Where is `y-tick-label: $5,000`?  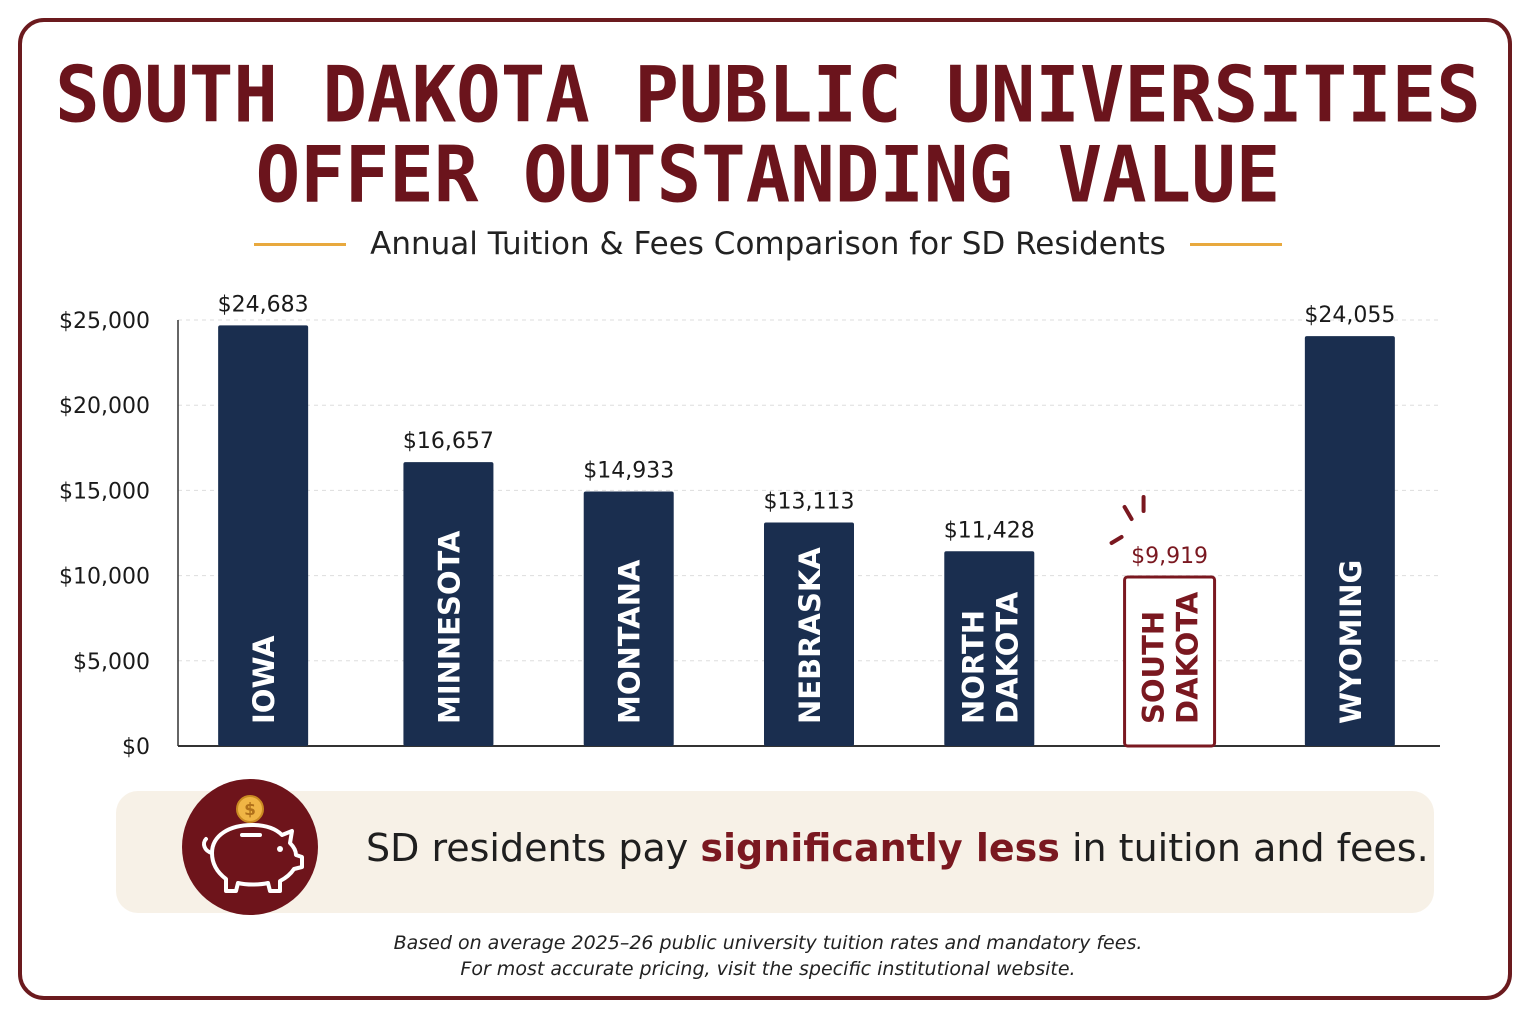
y-tick-label: $5,000 is located at coordinates (111, 662).